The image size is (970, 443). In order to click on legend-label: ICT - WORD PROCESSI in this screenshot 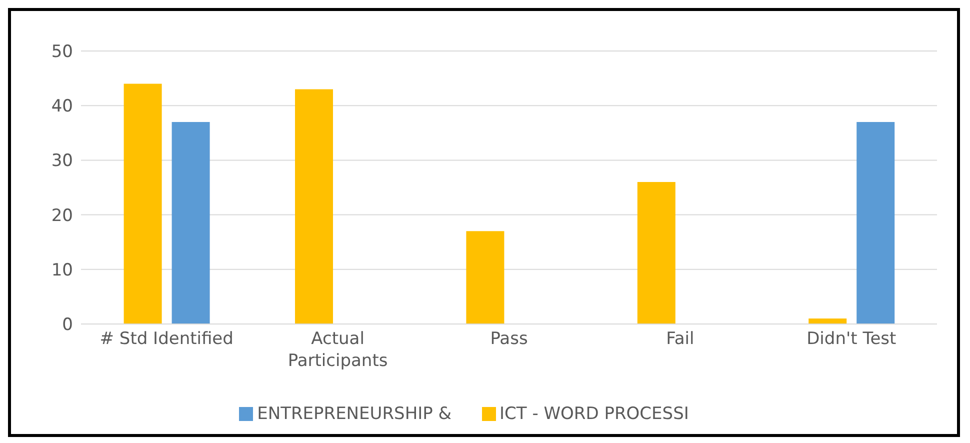, I will do `click(594, 414)`.